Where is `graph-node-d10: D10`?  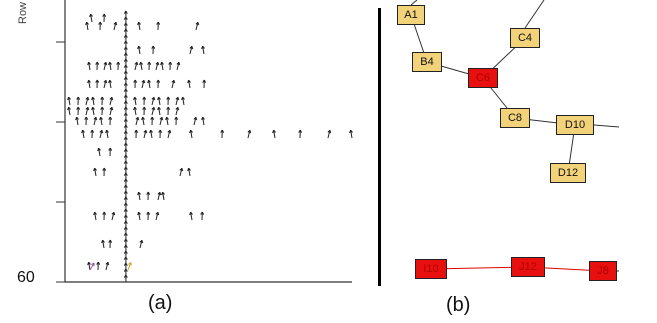
graph-node-d10: D10 is located at coordinates (575, 125).